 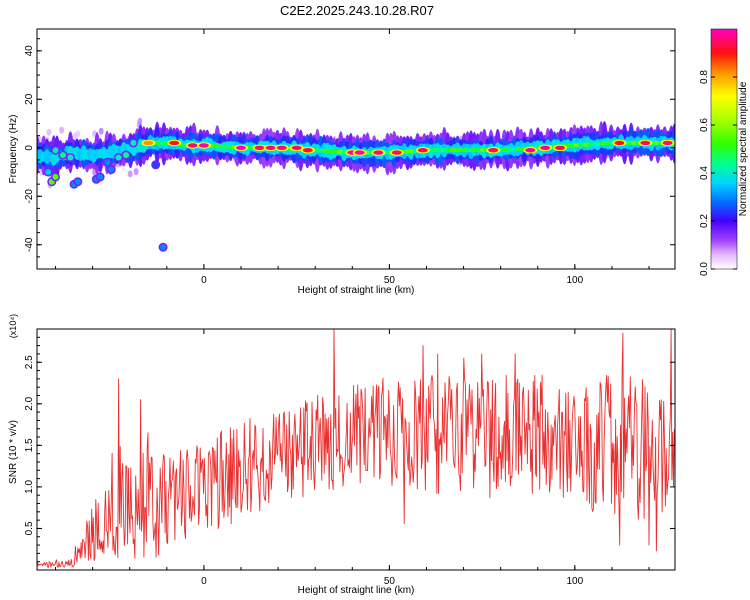 What do you see at coordinates (204, 280) in the screenshot?
I see `heatmap-x-tick-label: 0` at bounding box center [204, 280].